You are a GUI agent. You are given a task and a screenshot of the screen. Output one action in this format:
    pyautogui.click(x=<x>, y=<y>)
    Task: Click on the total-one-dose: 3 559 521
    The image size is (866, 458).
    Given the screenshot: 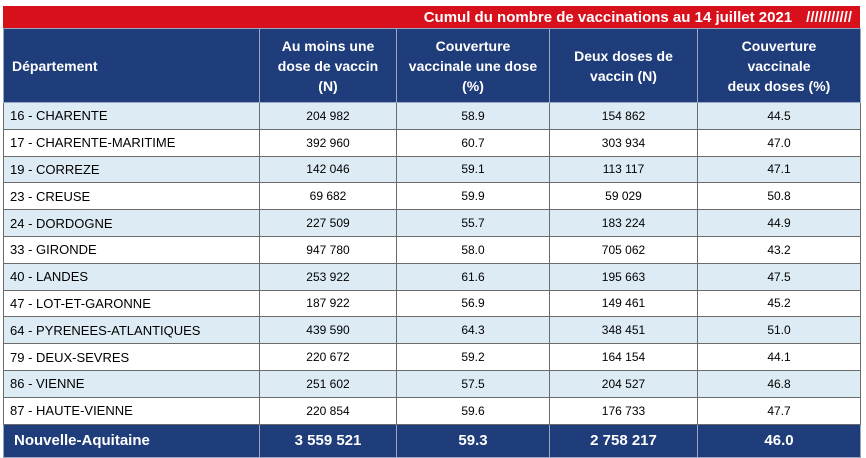 What is the action you would take?
    pyautogui.click(x=328, y=440)
    